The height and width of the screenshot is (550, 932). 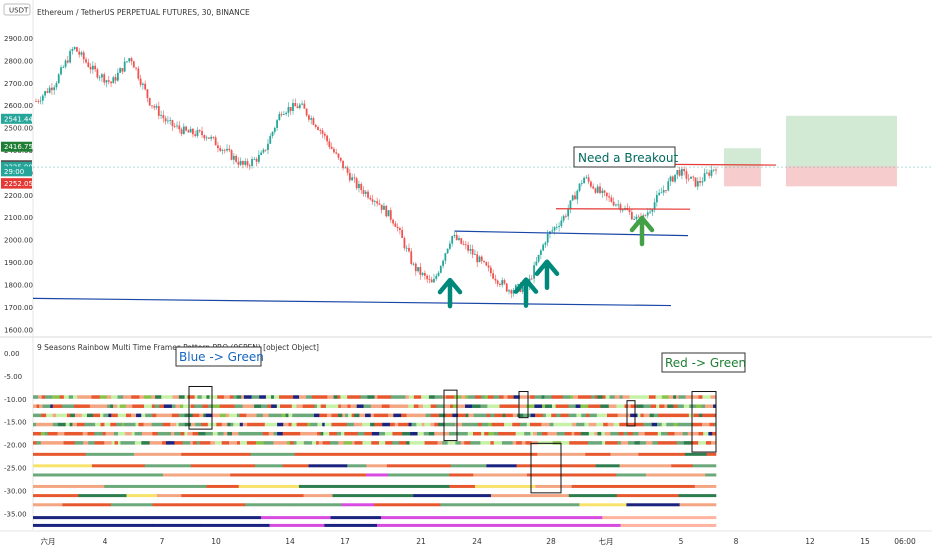 I want to click on annotation-text: Blue -> Green, so click(x=221, y=357).